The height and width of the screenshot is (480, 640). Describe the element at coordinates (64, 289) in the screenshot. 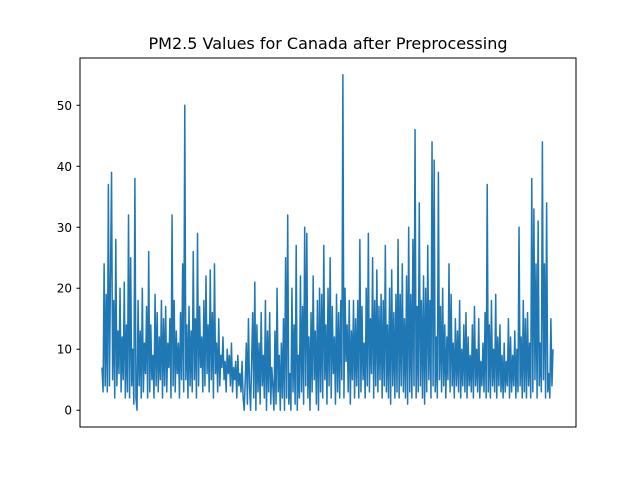

I see `y-tick-label: 20` at that location.